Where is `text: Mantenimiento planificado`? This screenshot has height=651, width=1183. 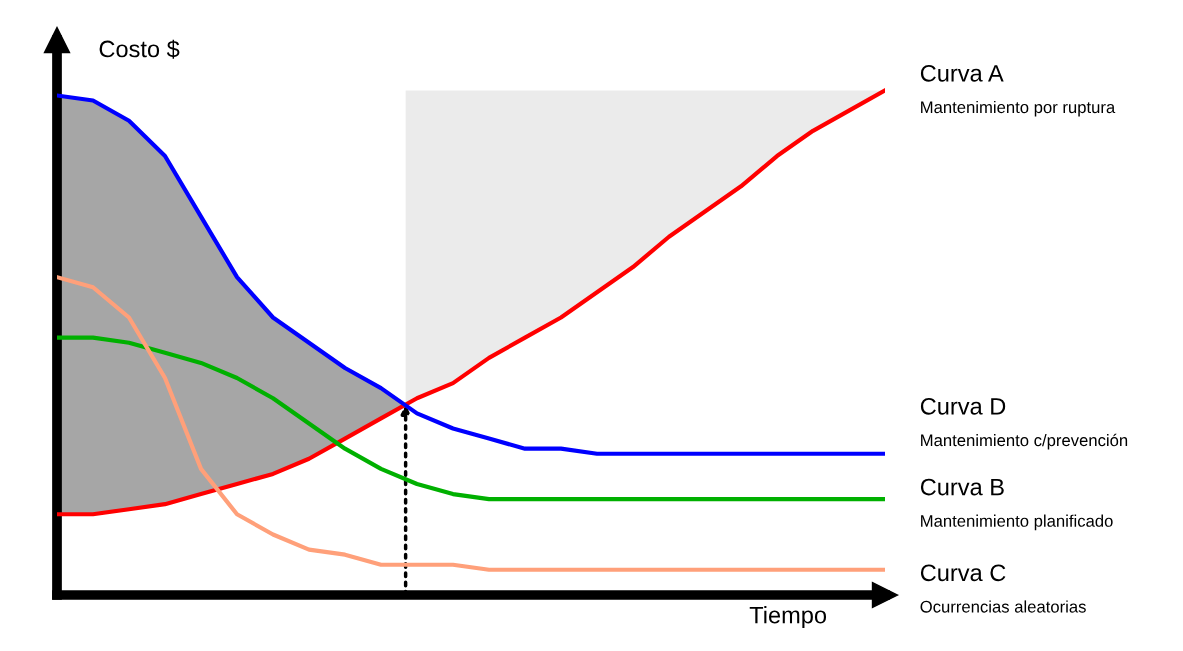 text: Mantenimiento planificado is located at coordinates (1017, 522).